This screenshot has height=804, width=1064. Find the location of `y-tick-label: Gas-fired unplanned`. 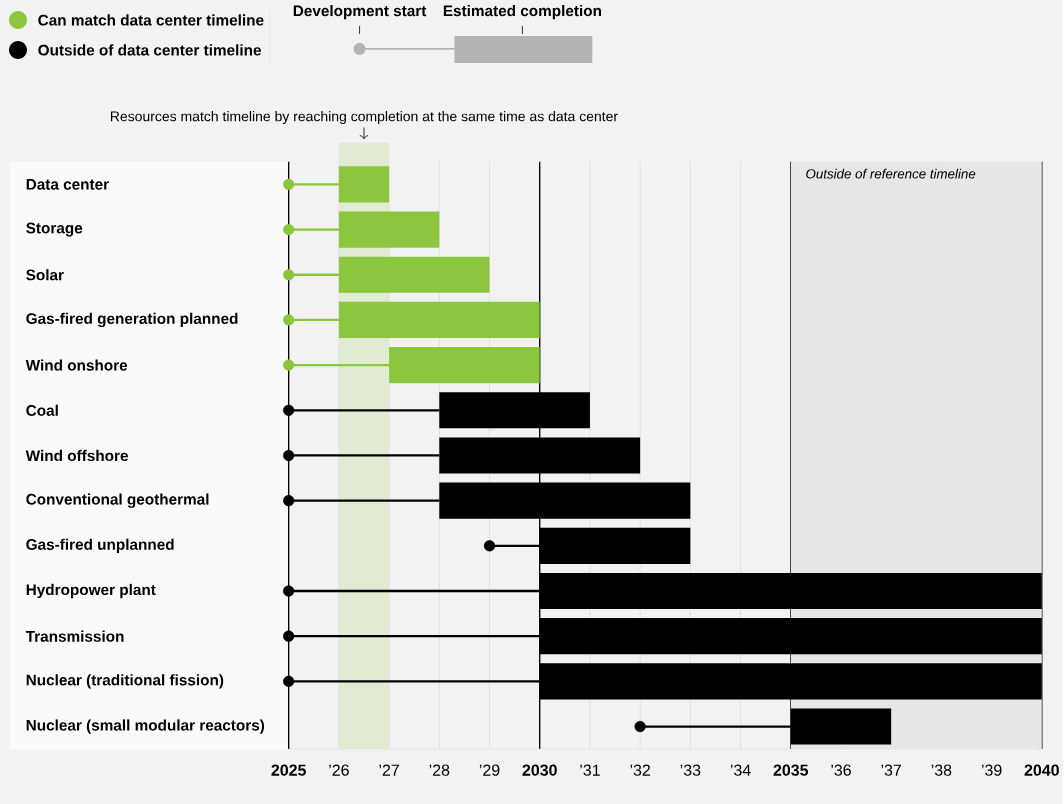

y-tick-label: Gas-fired unplanned is located at coordinates (100, 545).